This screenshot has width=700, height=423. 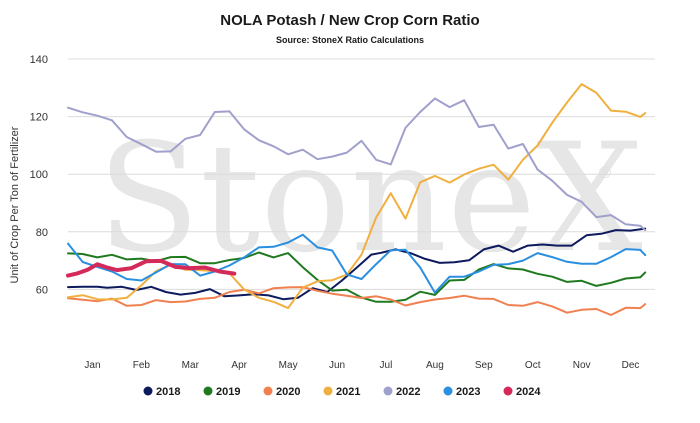 I want to click on chart-subtitle: Source: StoneX Ratio Calculations, so click(x=350, y=40).